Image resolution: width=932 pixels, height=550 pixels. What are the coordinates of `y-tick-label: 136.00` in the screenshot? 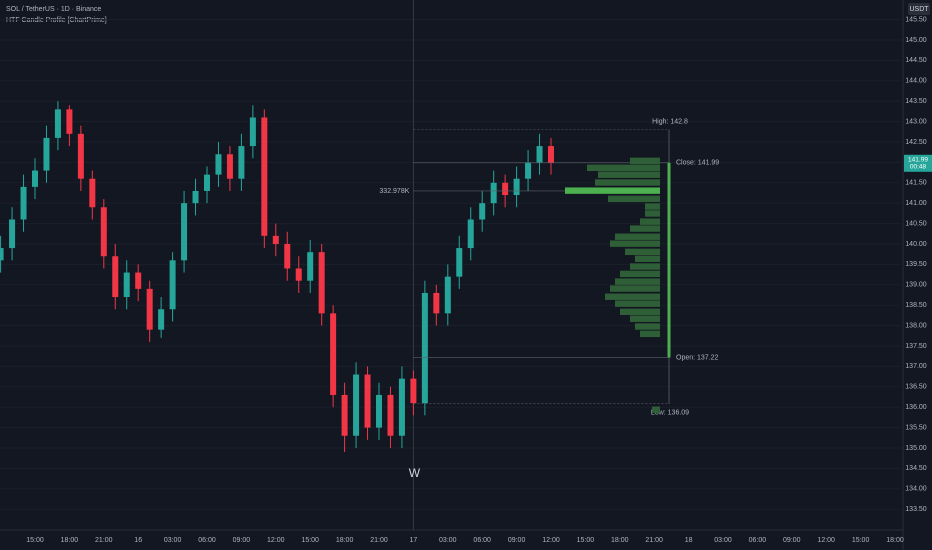 It's located at (916, 407).